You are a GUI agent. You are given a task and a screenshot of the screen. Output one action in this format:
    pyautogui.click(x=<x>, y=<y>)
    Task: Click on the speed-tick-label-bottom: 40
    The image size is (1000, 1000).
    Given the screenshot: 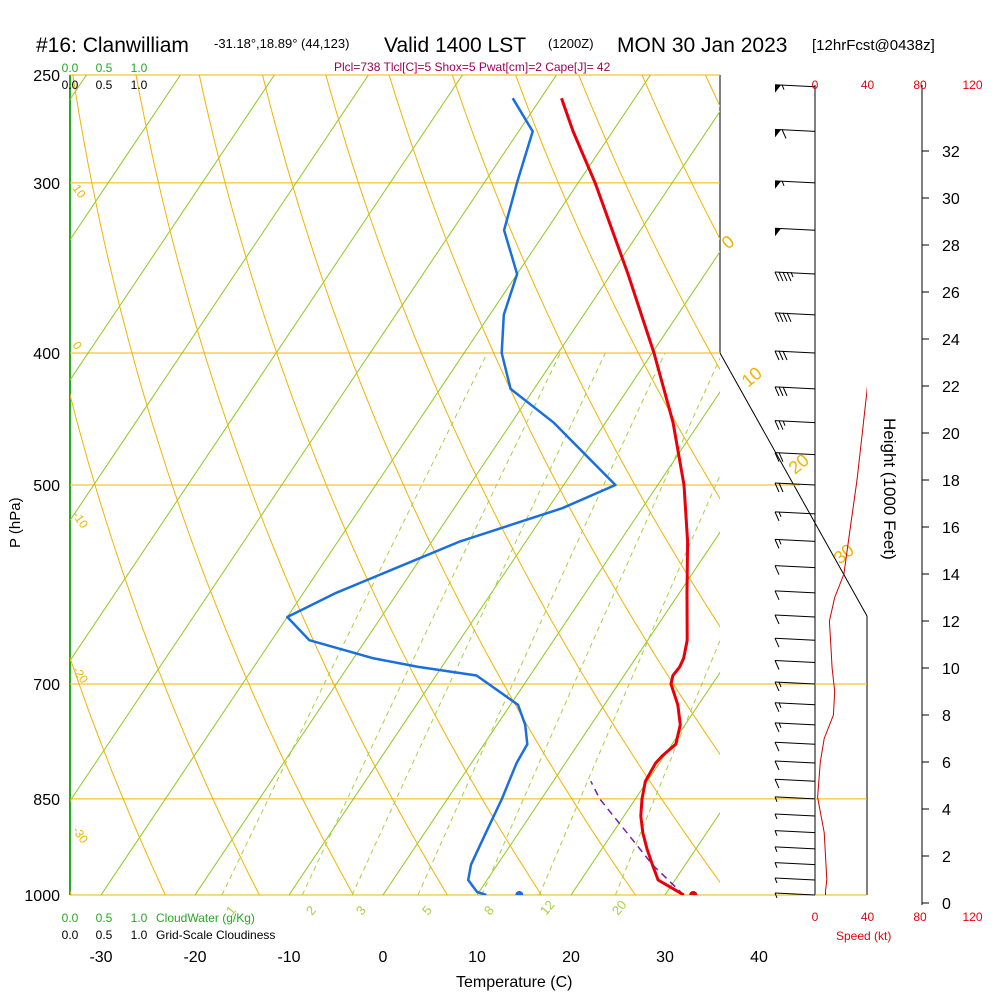 What is the action you would take?
    pyautogui.click(x=868, y=917)
    